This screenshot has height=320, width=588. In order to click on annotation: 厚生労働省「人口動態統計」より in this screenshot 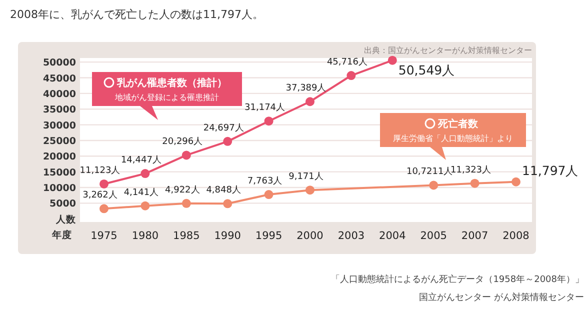, I will do `click(453, 138)`.